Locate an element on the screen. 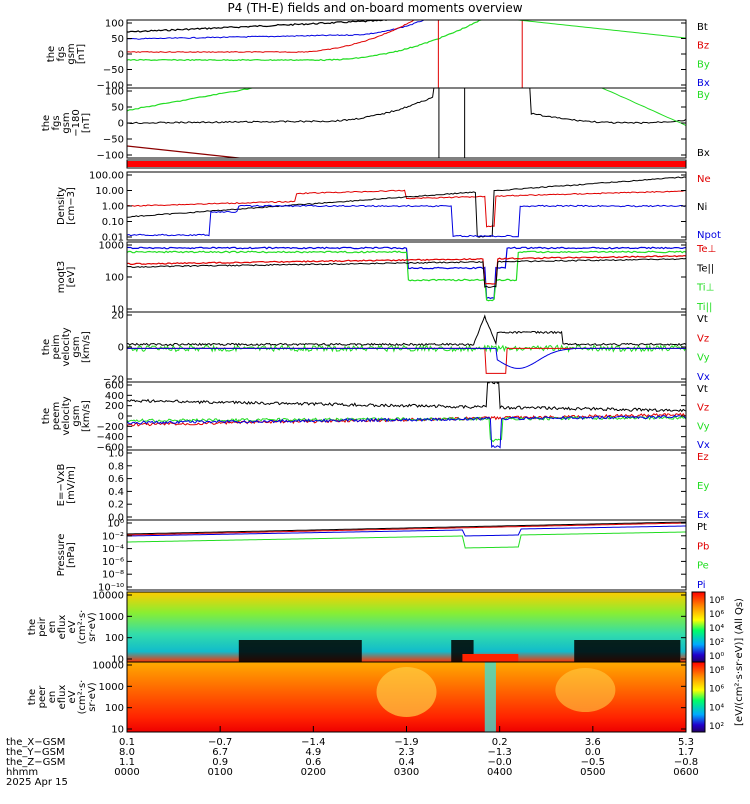 This screenshot has height=804, width=750. x-tick-label: 0.9 is located at coordinates (220, 762).